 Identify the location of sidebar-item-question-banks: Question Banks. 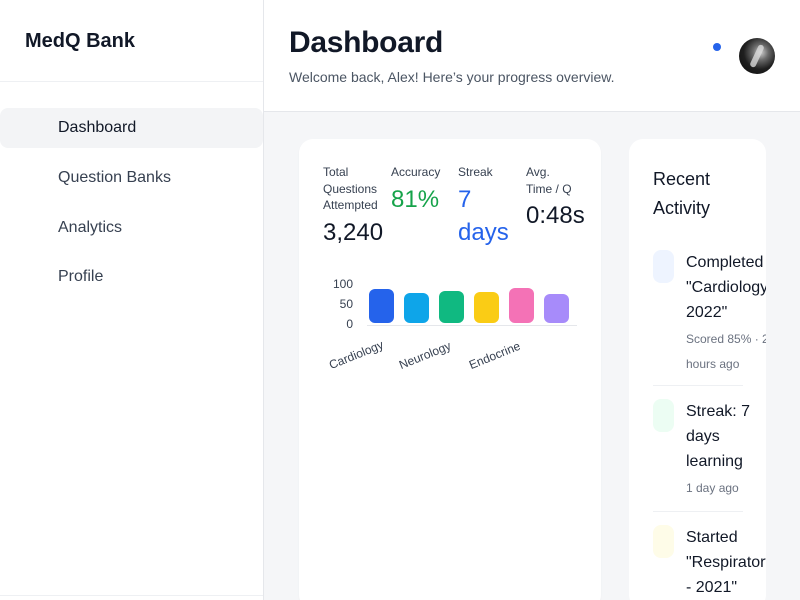
(114, 177).